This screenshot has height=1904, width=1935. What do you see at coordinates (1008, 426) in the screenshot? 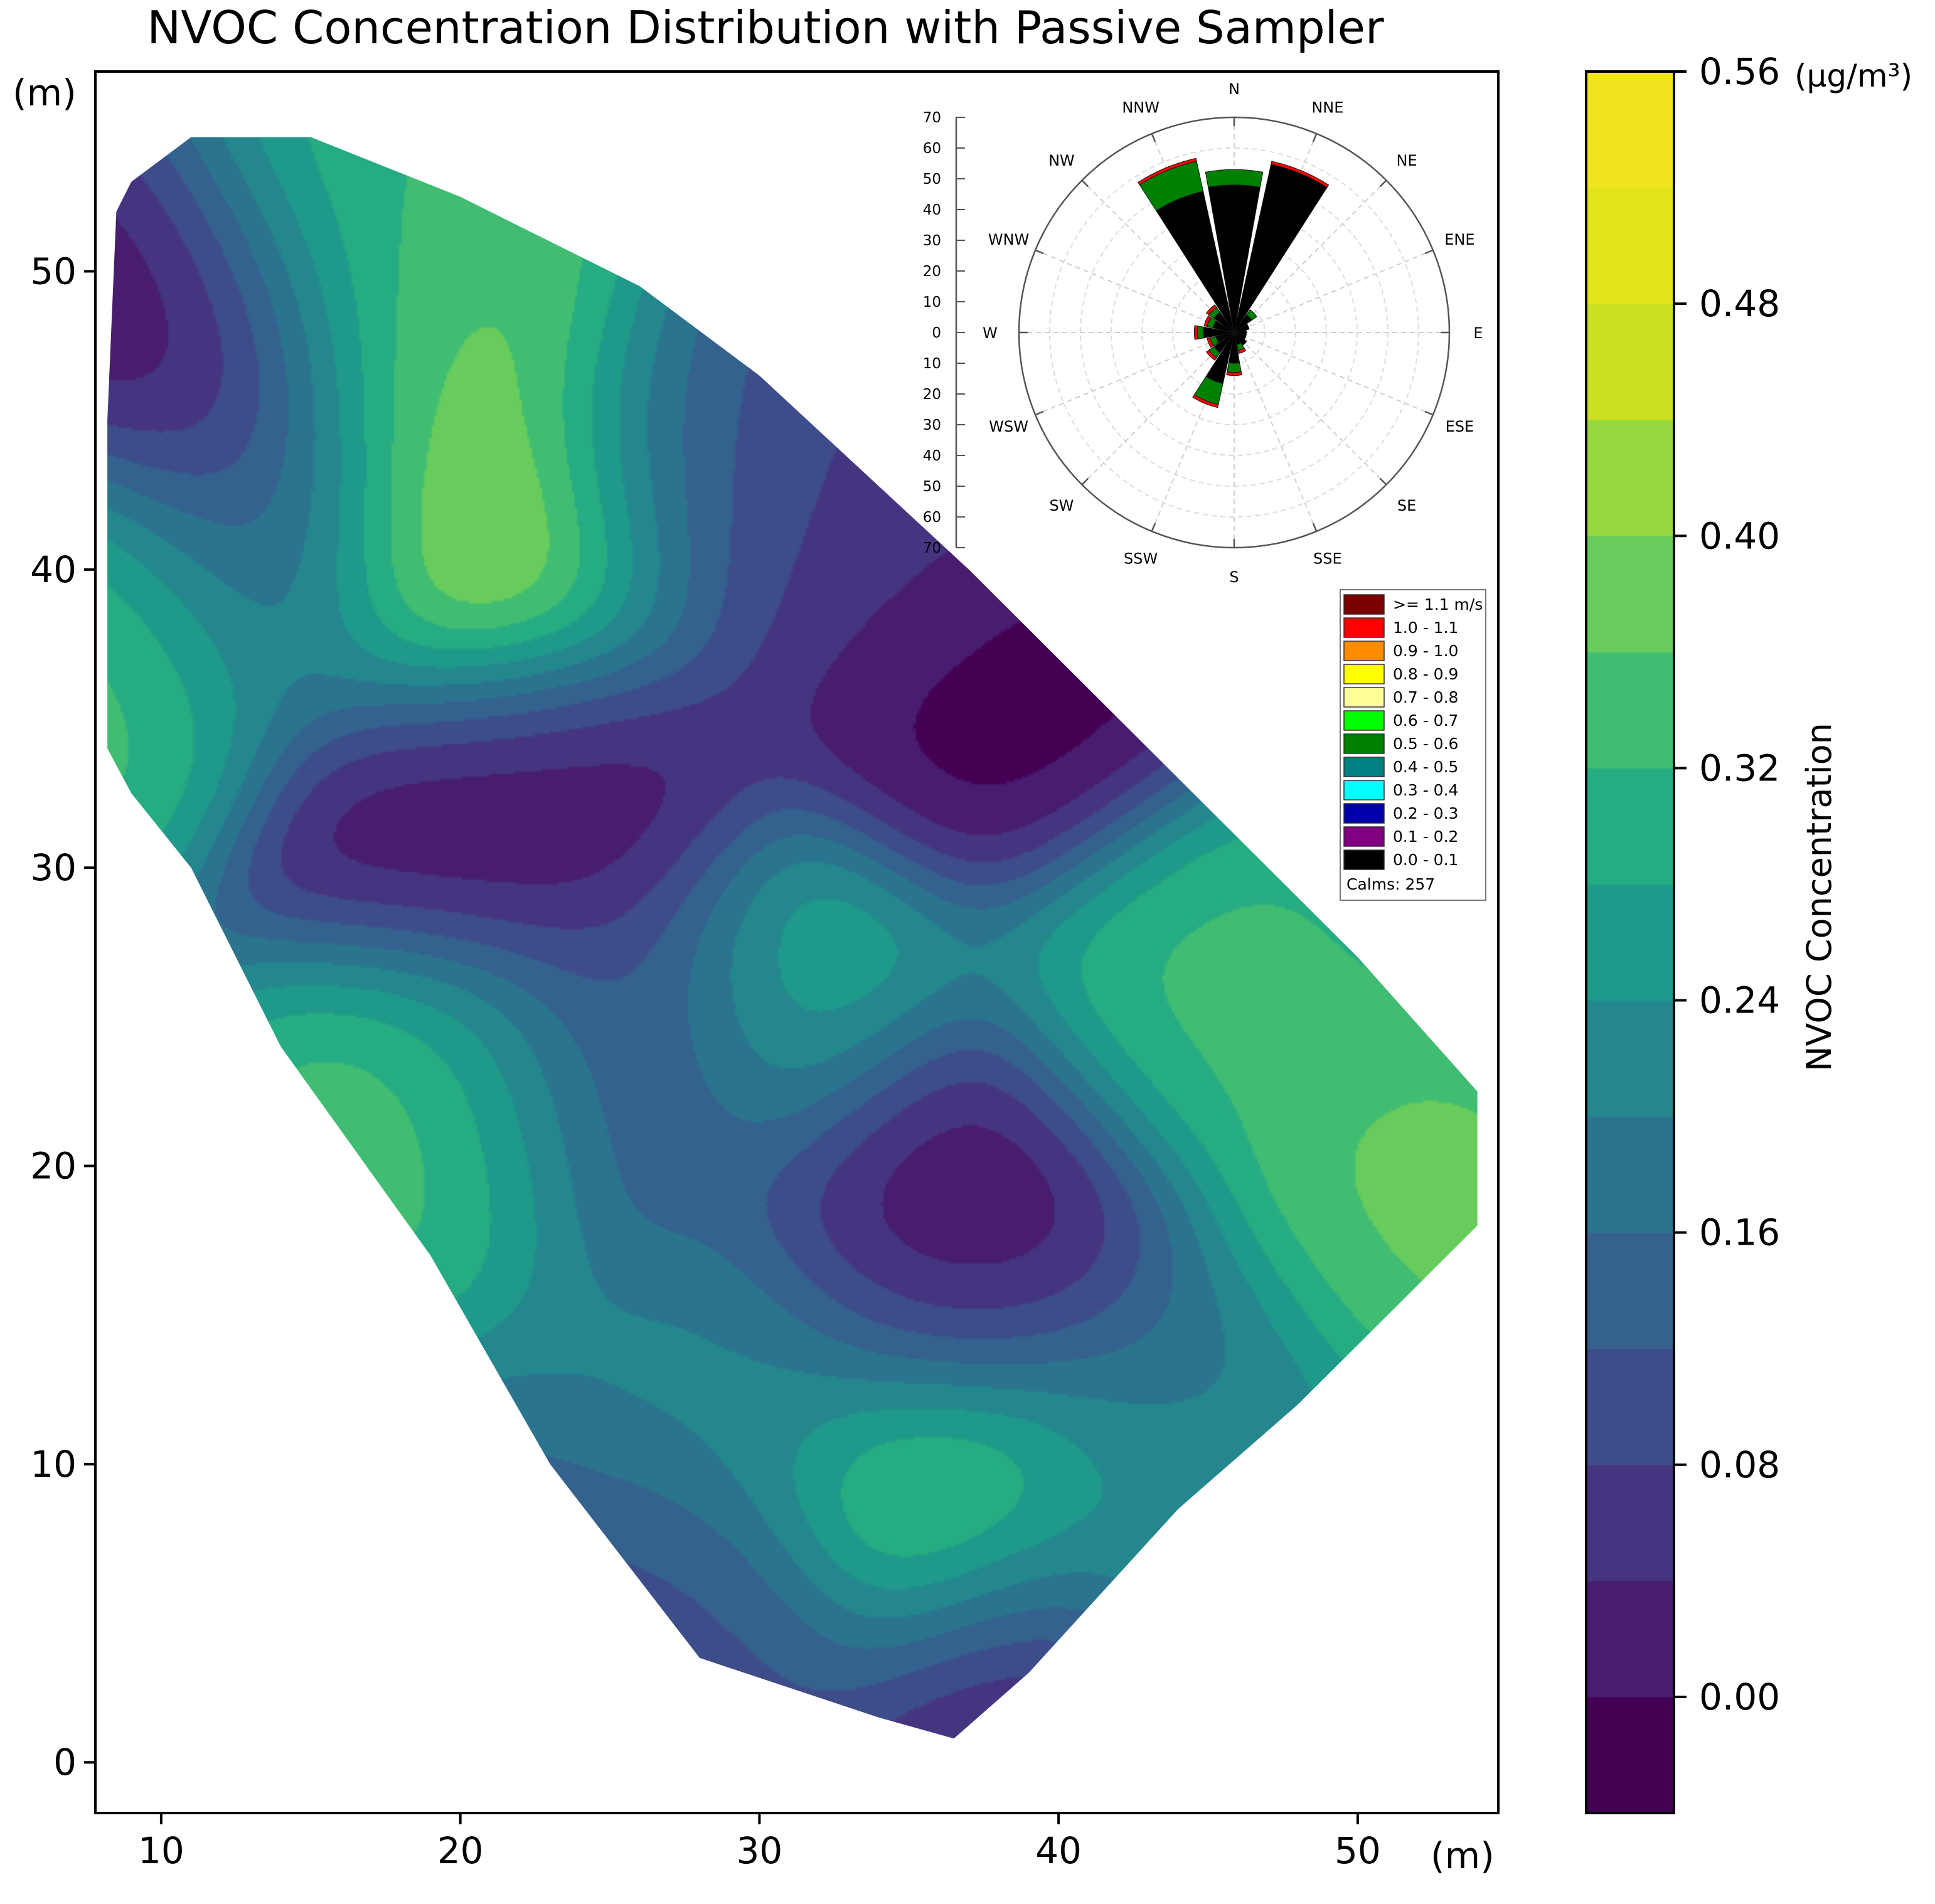
I see `rose-dir-label: WSW` at bounding box center [1008, 426].